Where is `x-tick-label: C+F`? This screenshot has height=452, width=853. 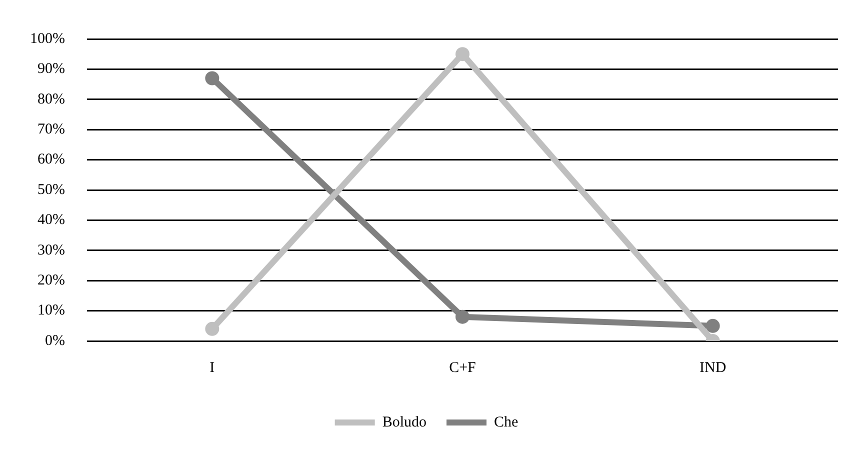 x-tick-label: C+F is located at coordinates (462, 368).